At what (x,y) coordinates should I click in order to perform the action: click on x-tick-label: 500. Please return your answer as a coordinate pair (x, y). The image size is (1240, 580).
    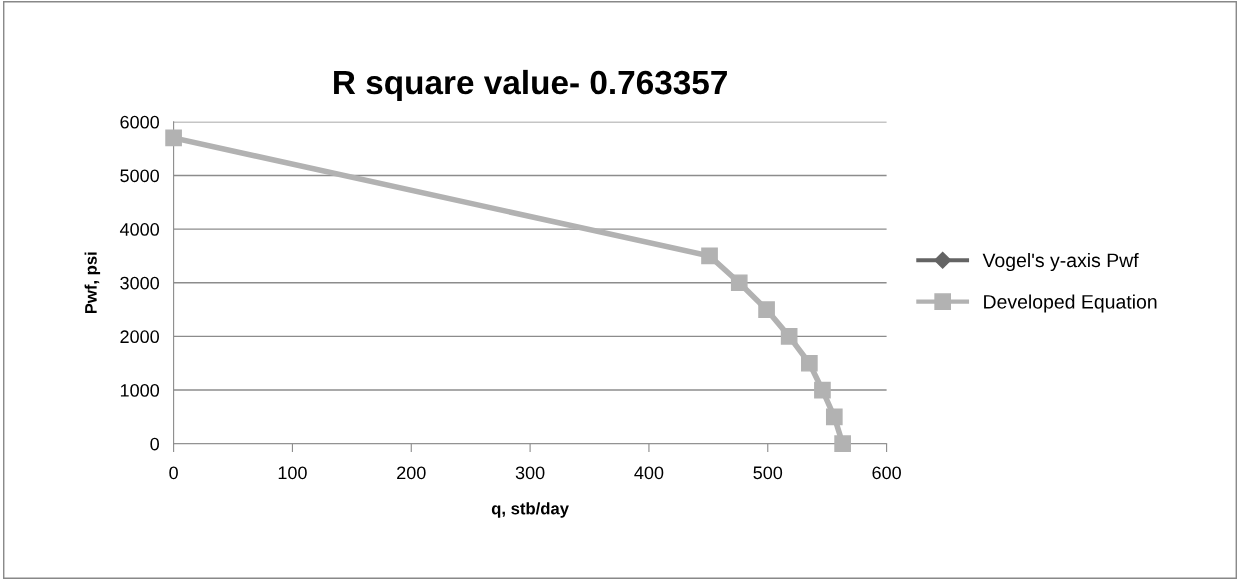
    Looking at the image, I should click on (768, 473).